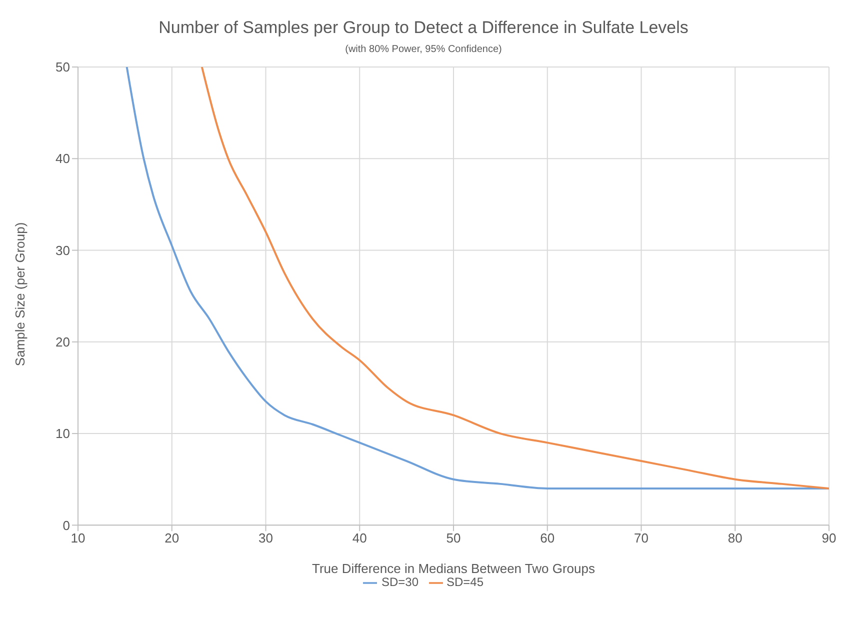 Image resolution: width=847 pixels, height=617 pixels. What do you see at coordinates (20, 294) in the screenshot?
I see `y-axis-title: Sample Size (per Group)` at bounding box center [20, 294].